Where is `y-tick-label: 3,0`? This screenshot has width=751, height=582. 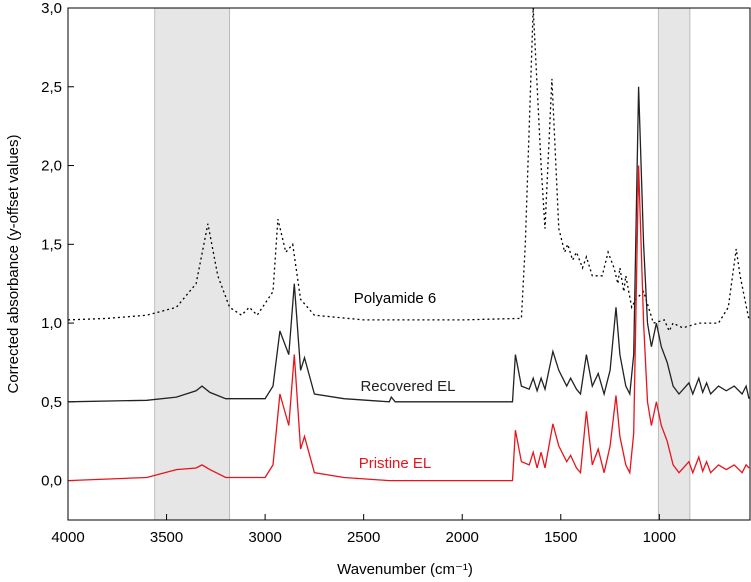 y-tick-label: 3,0 is located at coordinates (51, 8).